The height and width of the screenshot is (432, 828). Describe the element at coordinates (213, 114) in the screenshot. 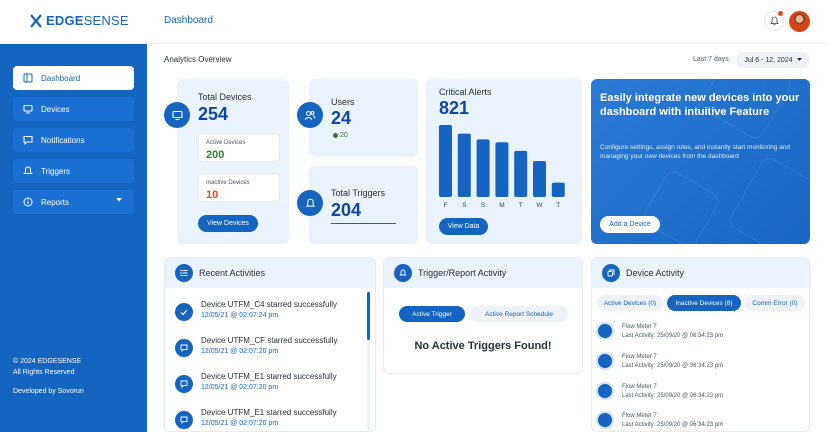

I see `total-devices-value: 254` at that location.